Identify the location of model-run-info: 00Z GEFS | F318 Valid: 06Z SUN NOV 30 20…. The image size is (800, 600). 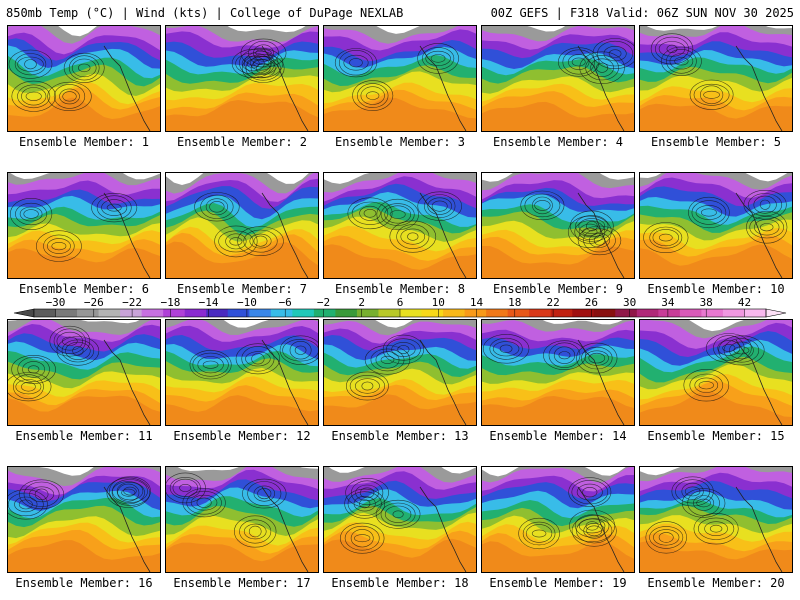
(642, 13).